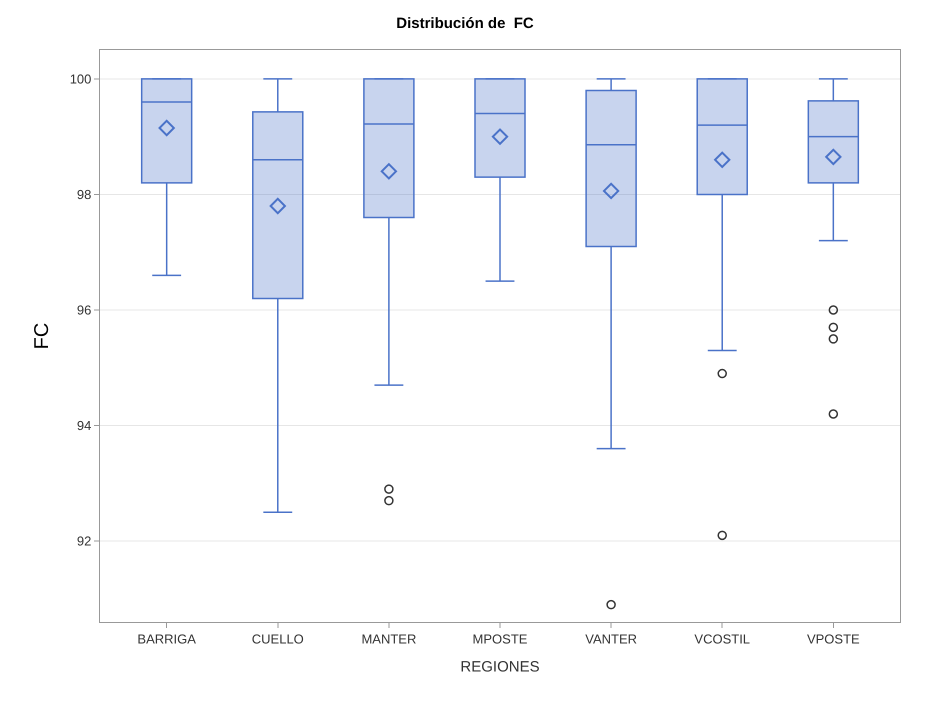 Image resolution: width=930 pixels, height=702 pixels. I want to click on y-tick-label: 94, so click(84, 426).